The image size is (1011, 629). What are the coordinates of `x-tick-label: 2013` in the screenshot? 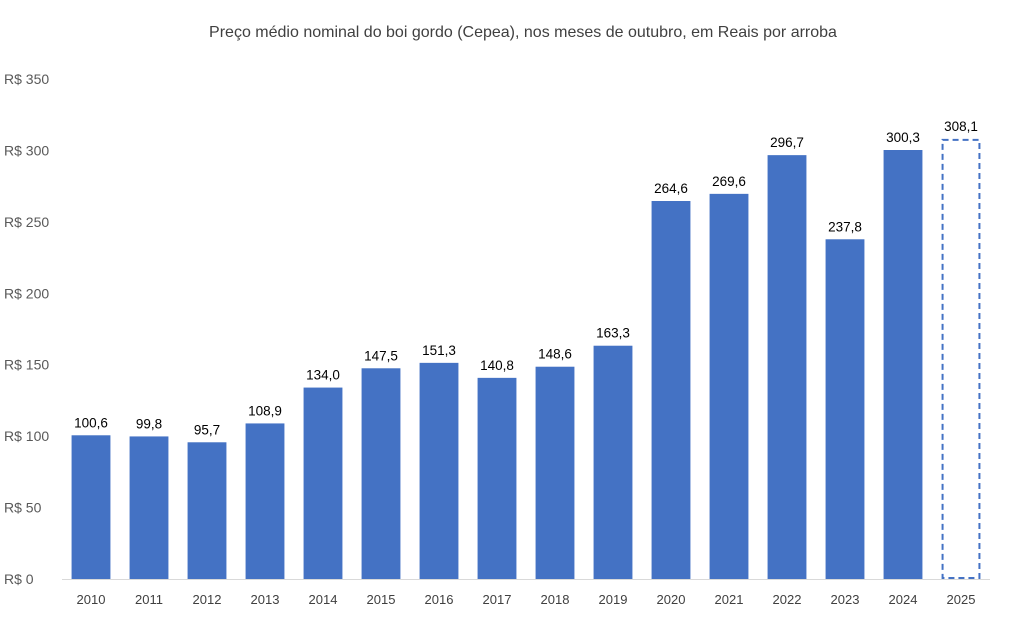 It's located at (265, 599).